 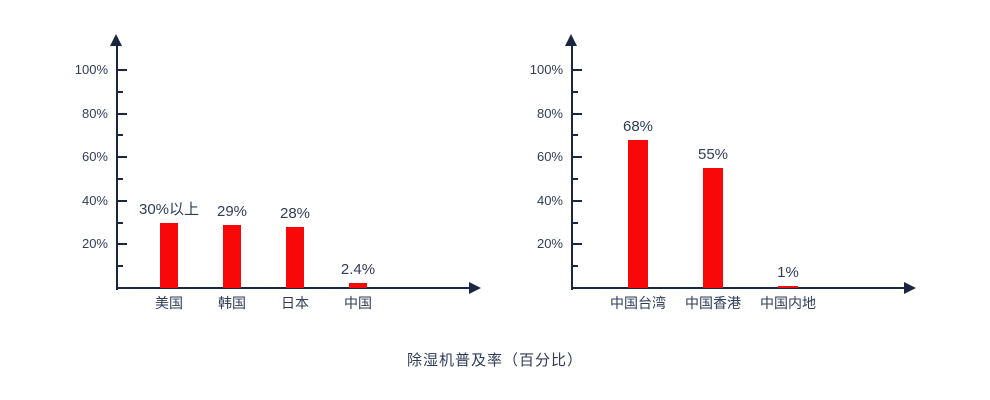 What do you see at coordinates (788, 272) in the screenshot?
I see `bar-value-label: 1%` at bounding box center [788, 272].